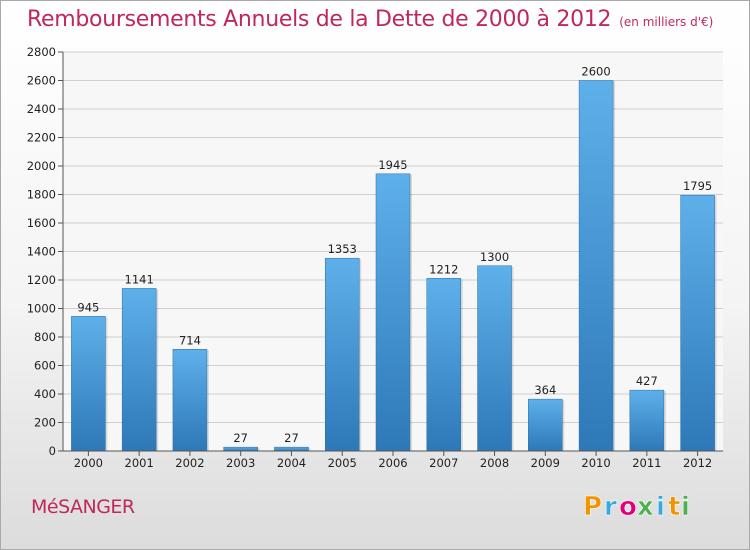 The image size is (750, 550). I want to click on bar-value-label: 714, so click(190, 340).